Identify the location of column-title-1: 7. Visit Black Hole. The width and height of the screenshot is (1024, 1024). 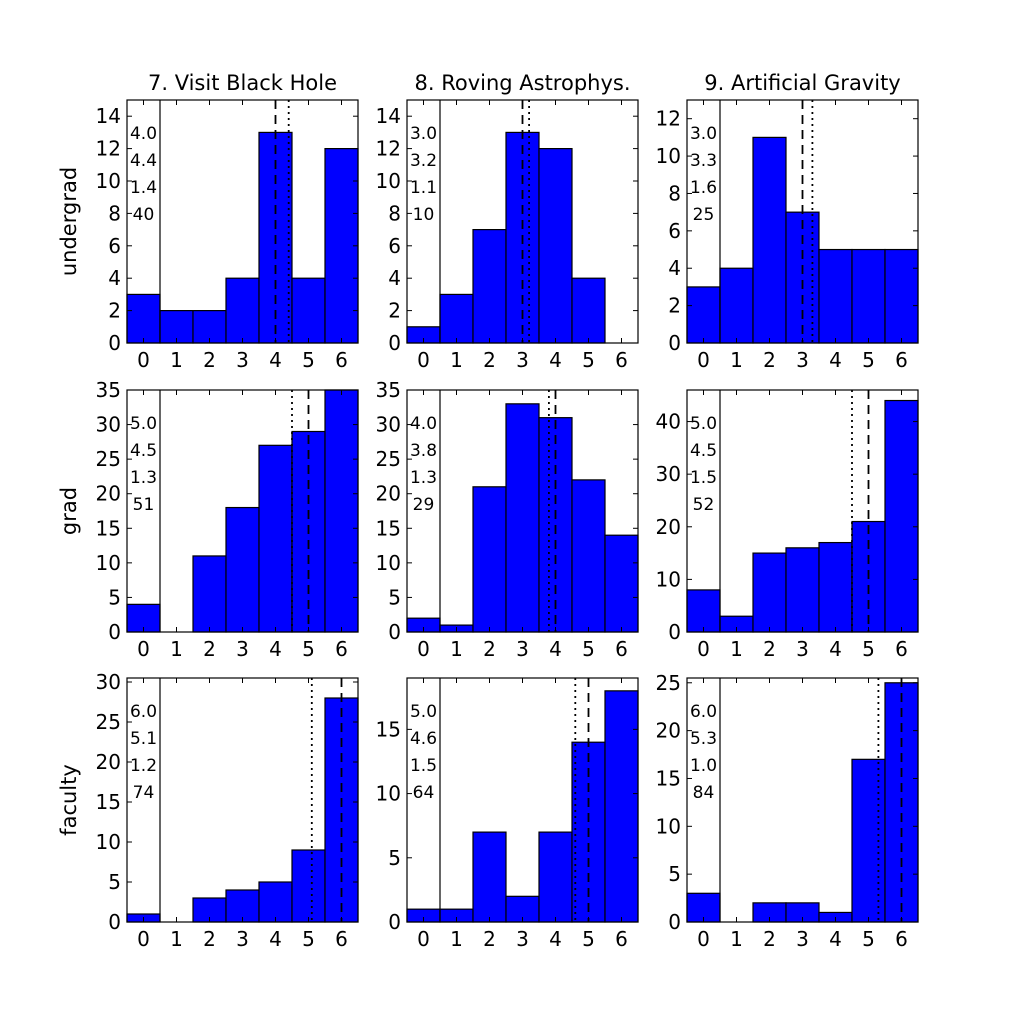
(242, 83).